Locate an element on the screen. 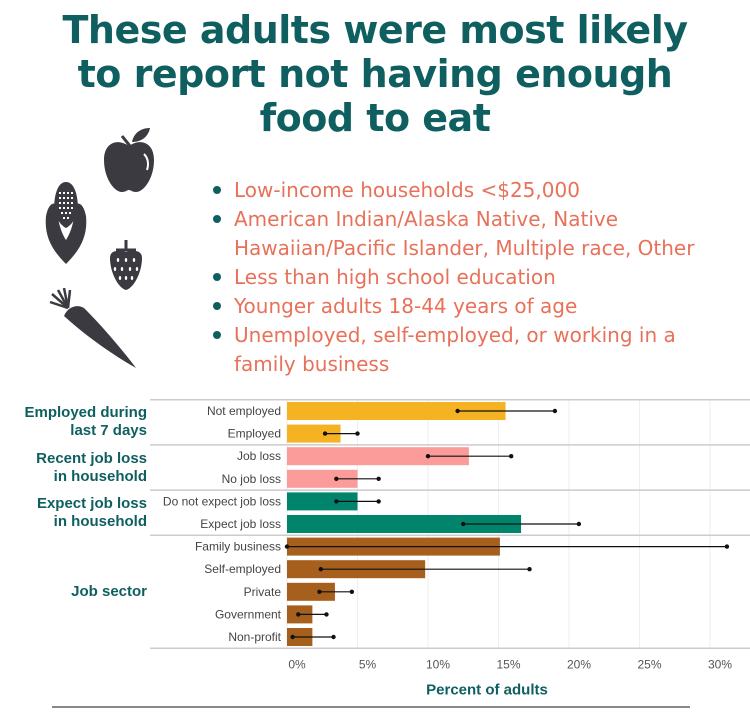 The image size is (750, 717). corn-icon is located at coordinates (66, 223).